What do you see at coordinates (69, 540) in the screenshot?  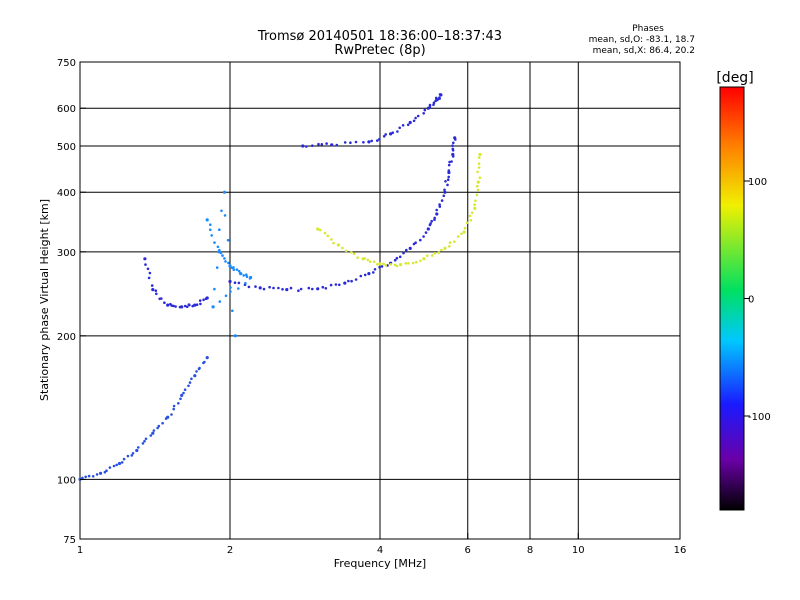 I see `y-tick-label: 75` at bounding box center [69, 540].